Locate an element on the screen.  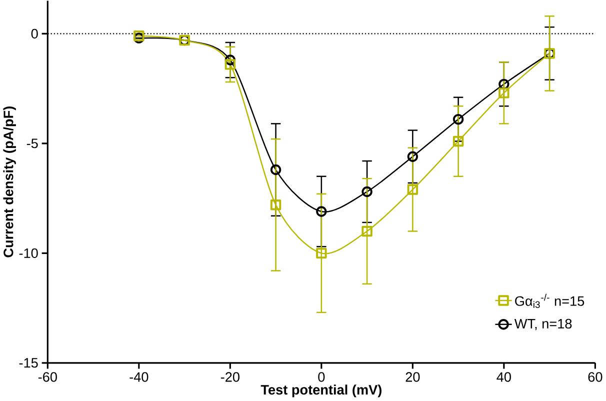
y-tick-label: -5 is located at coordinates (32, 143).